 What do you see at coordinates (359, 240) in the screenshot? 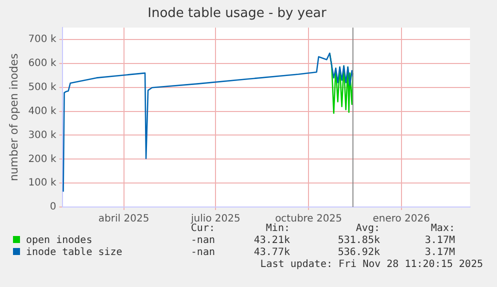
I see `text: 531.85k` at bounding box center [359, 240].